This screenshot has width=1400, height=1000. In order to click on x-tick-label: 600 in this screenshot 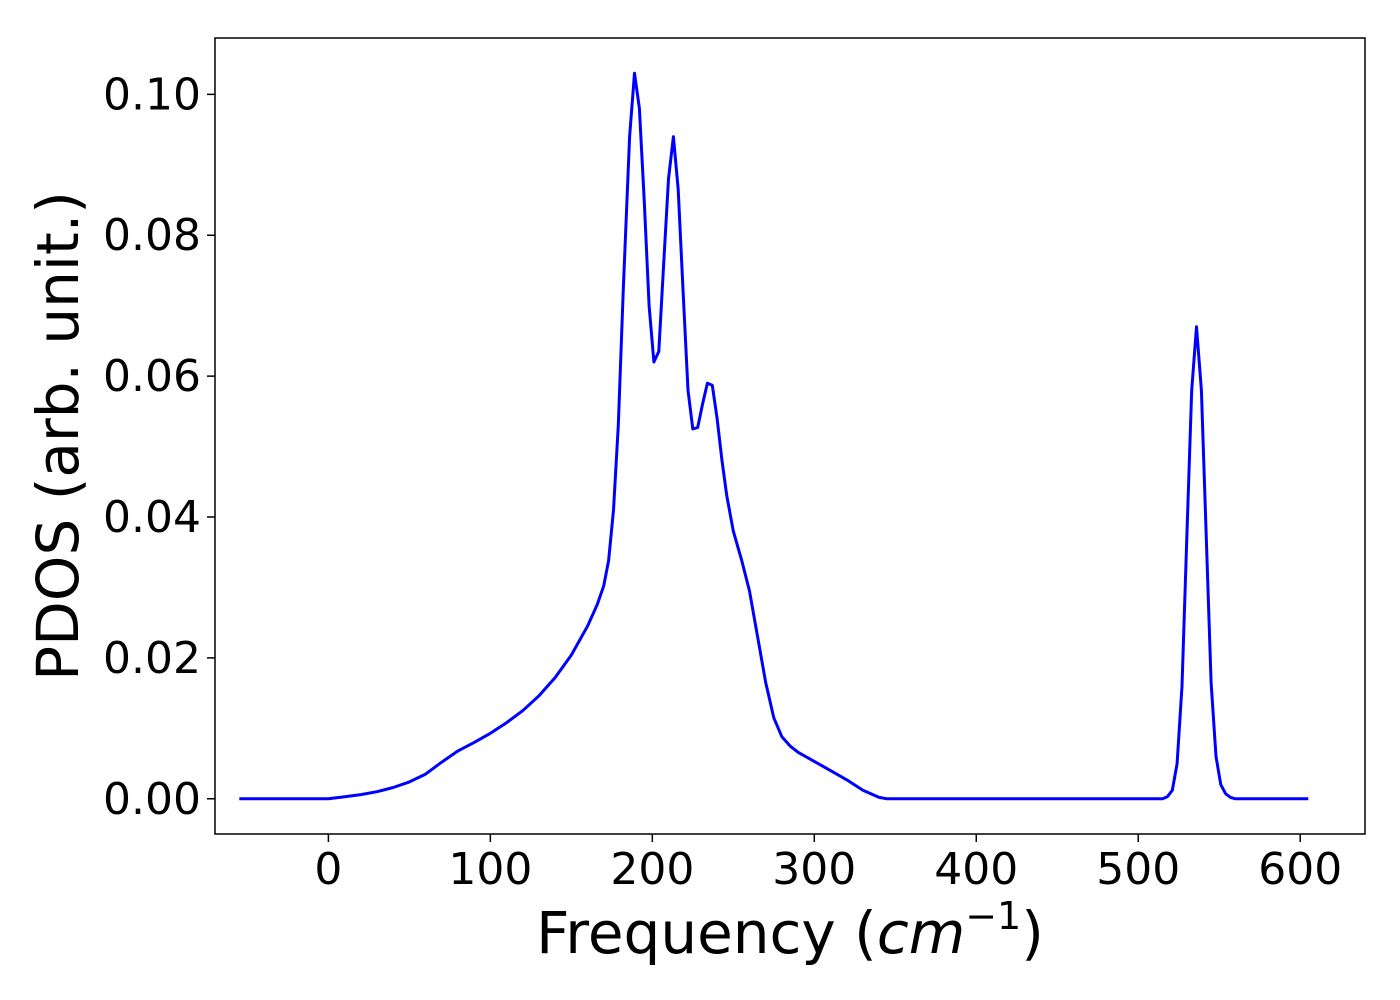, I will do `click(1300, 869)`.